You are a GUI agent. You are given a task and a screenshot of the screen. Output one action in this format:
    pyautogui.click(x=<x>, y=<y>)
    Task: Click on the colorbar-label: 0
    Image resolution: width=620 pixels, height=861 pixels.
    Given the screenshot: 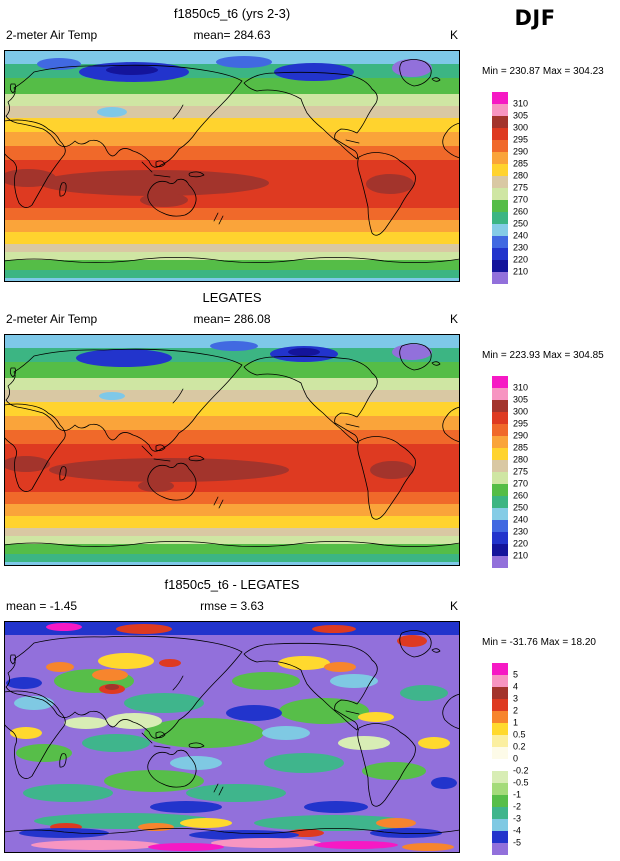 What is the action you would take?
    pyautogui.click(x=516, y=758)
    